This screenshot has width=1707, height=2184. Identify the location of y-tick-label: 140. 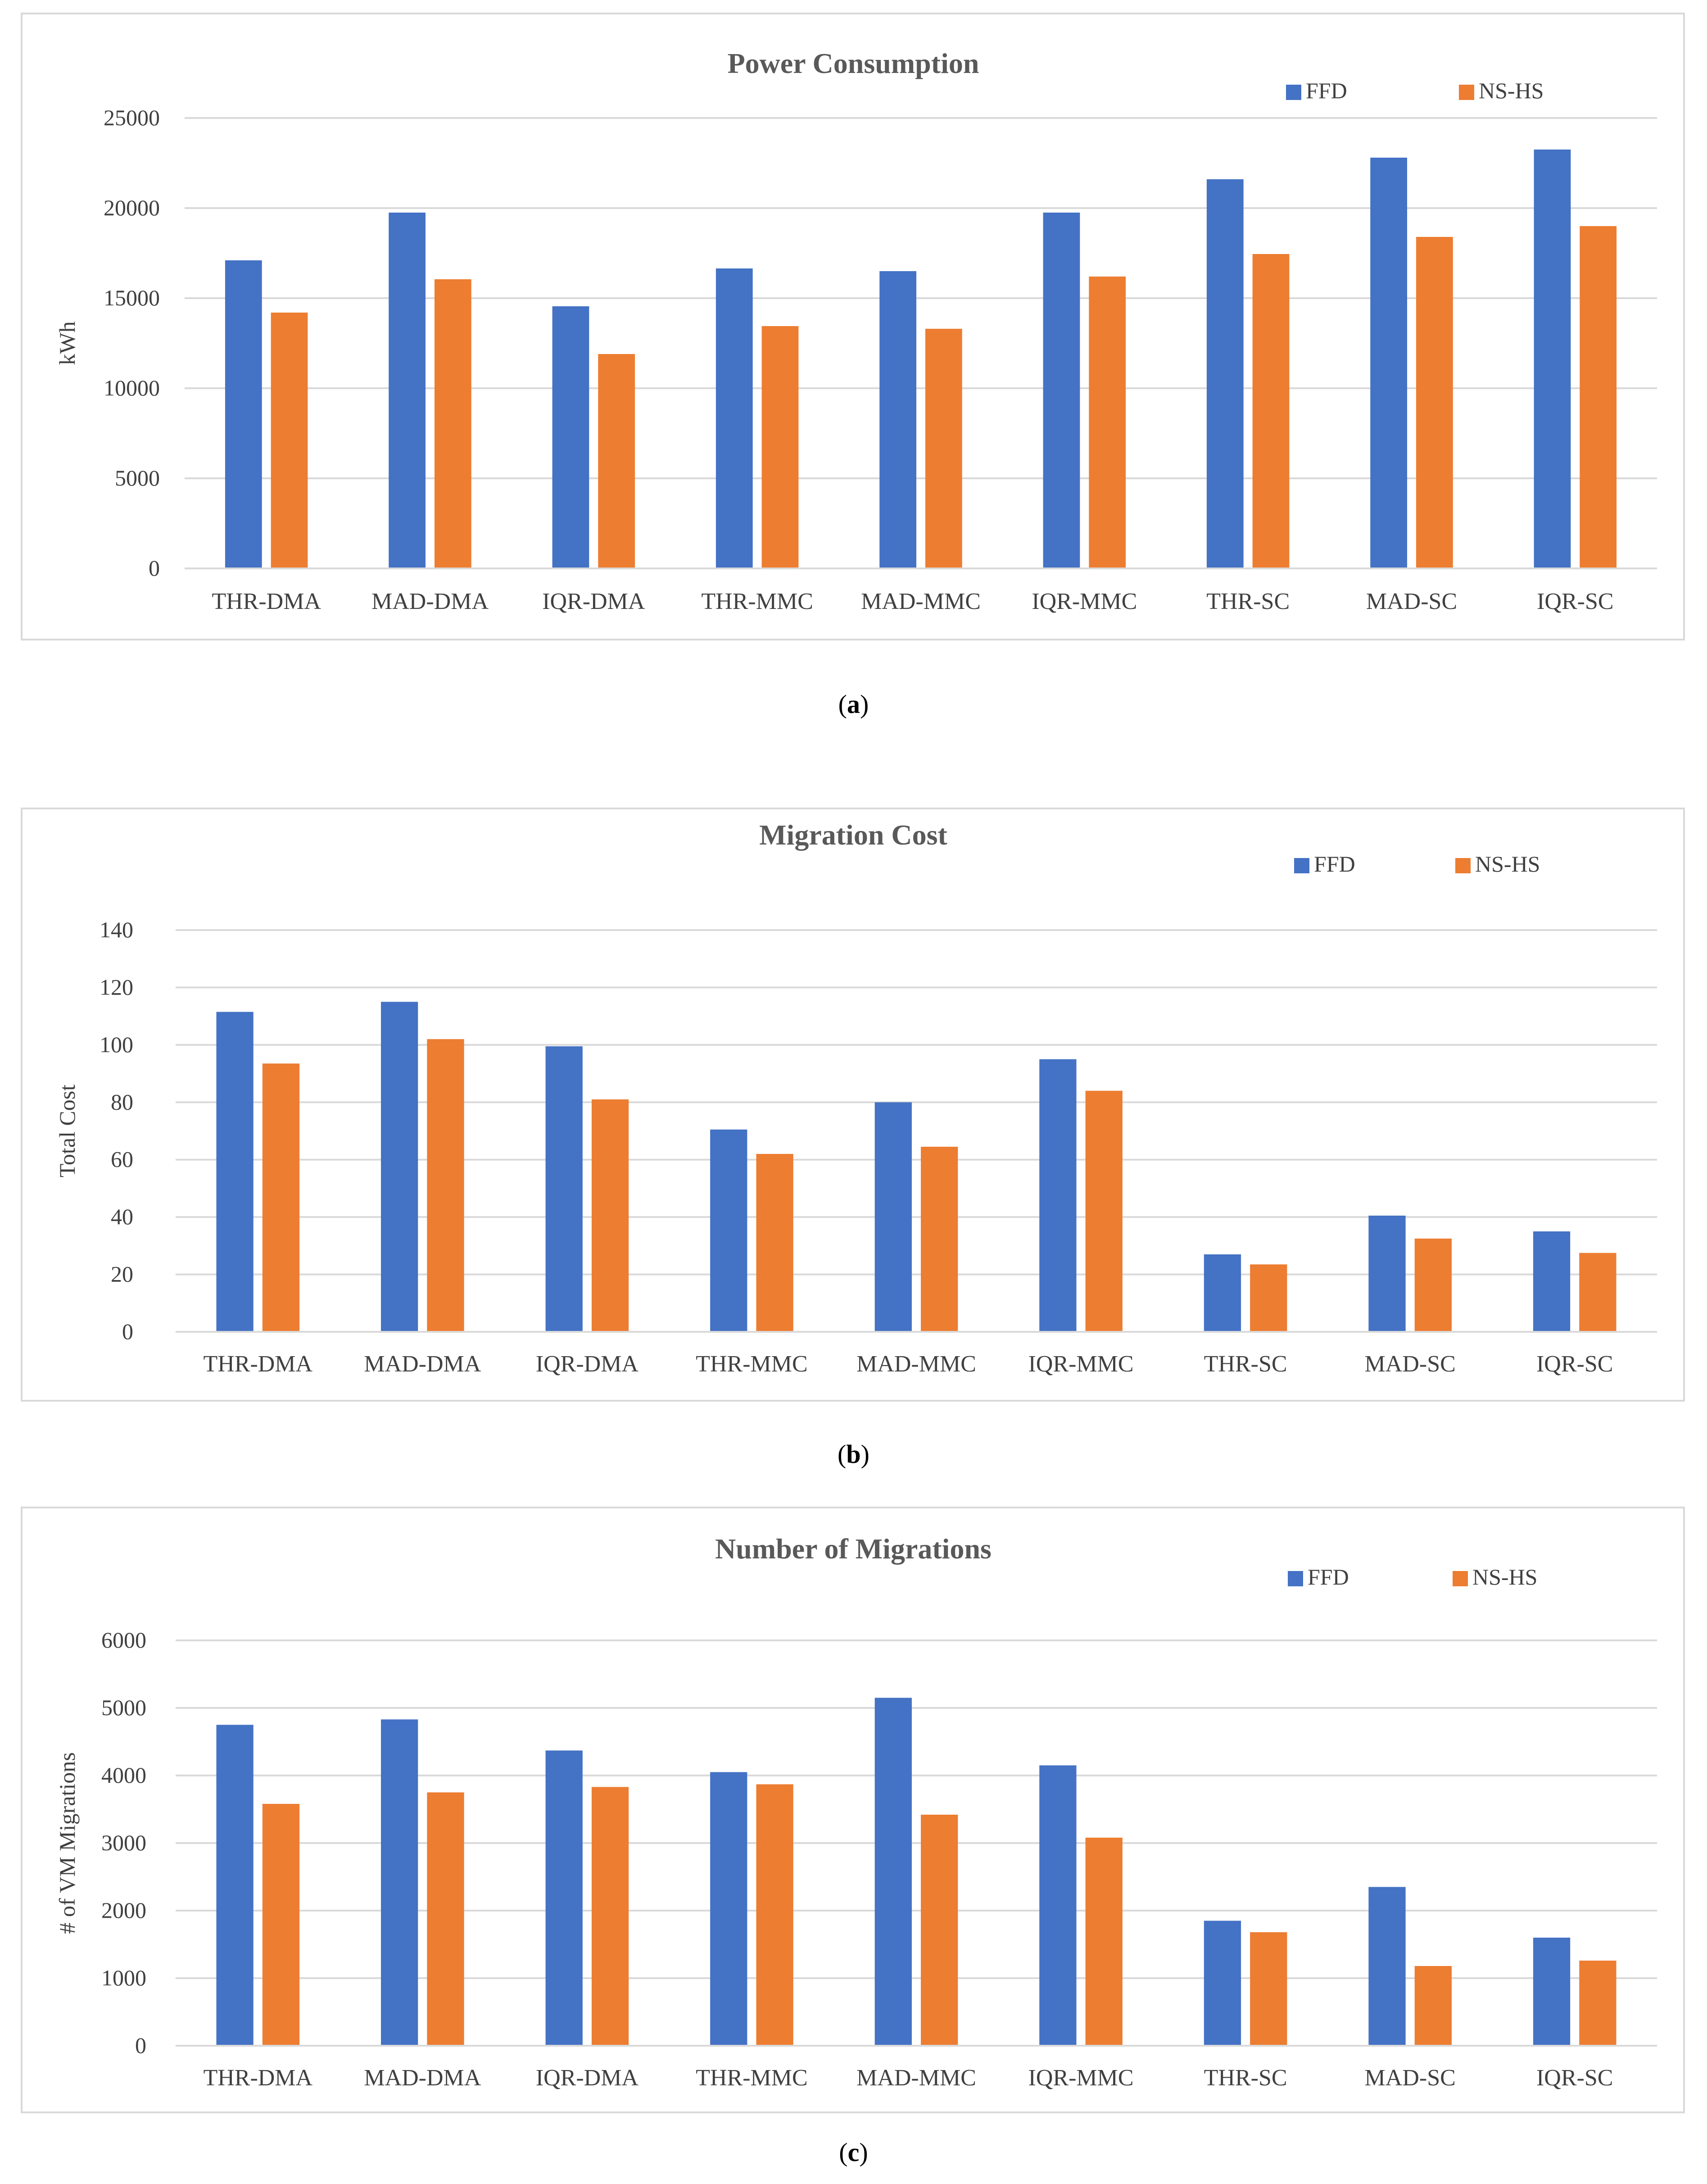
(116, 930).